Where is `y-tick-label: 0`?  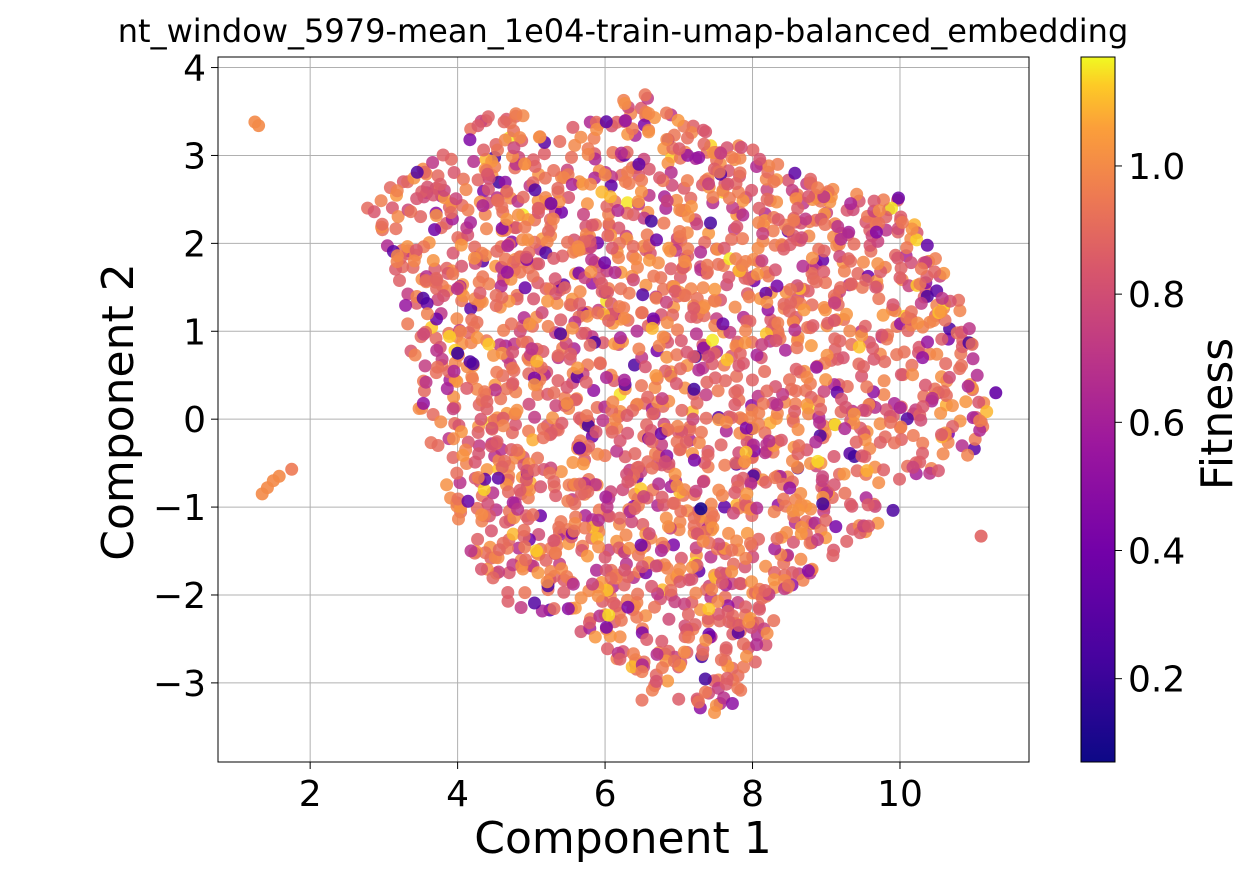
y-tick-label: 0 is located at coordinates (194, 420).